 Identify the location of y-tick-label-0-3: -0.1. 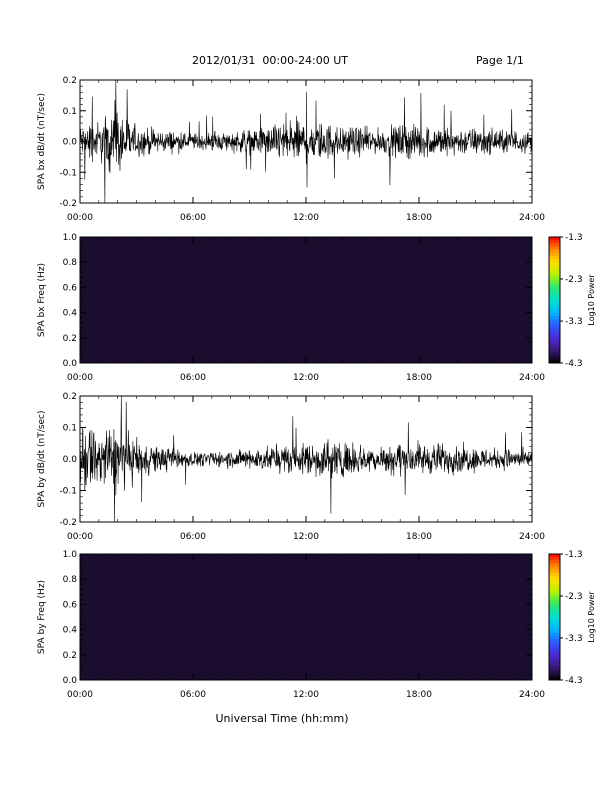
(68, 173).